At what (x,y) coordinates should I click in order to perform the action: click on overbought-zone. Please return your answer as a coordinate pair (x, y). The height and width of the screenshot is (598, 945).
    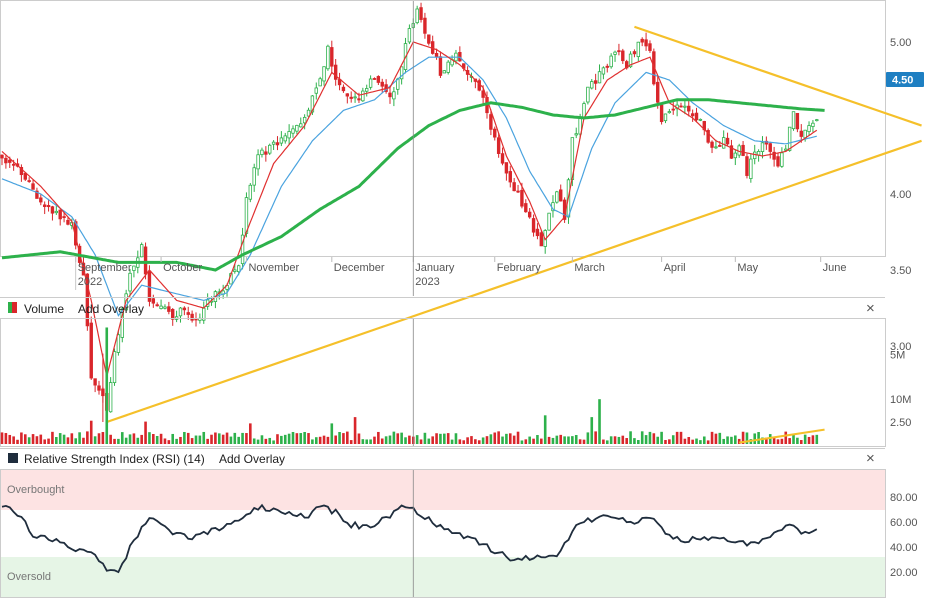
    Looking at the image, I should click on (443, 490).